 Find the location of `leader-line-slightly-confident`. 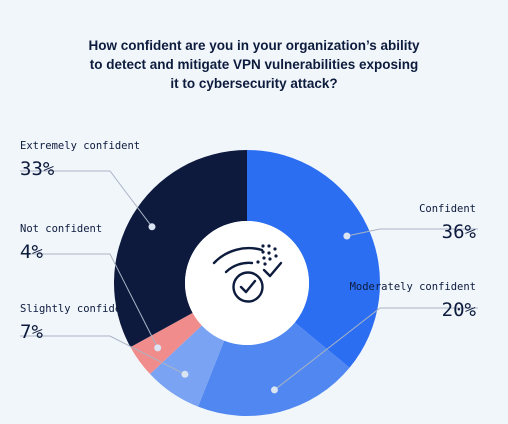

leader-line-slightly-confident is located at coordinates (103, 355).